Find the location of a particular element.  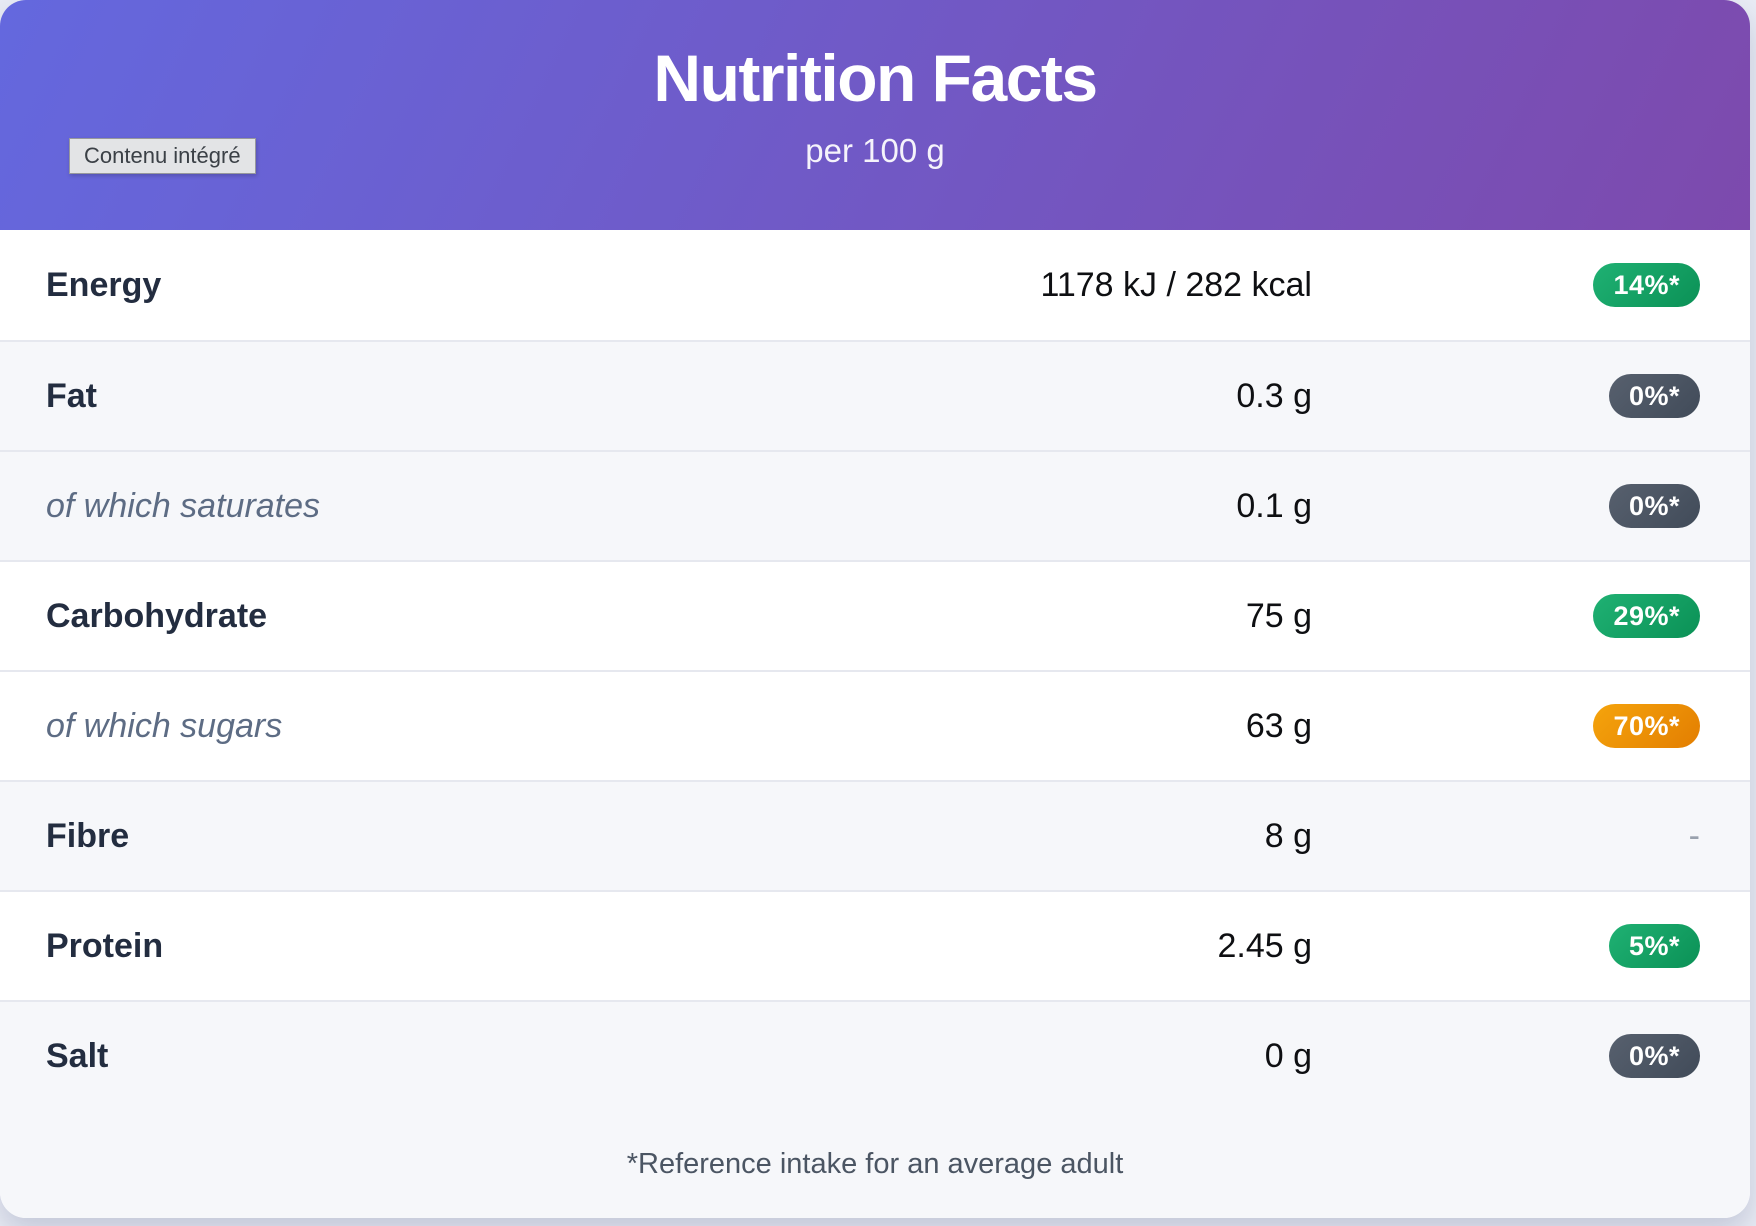

nutrient-value: 0 g is located at coordinates (1288, 1055).